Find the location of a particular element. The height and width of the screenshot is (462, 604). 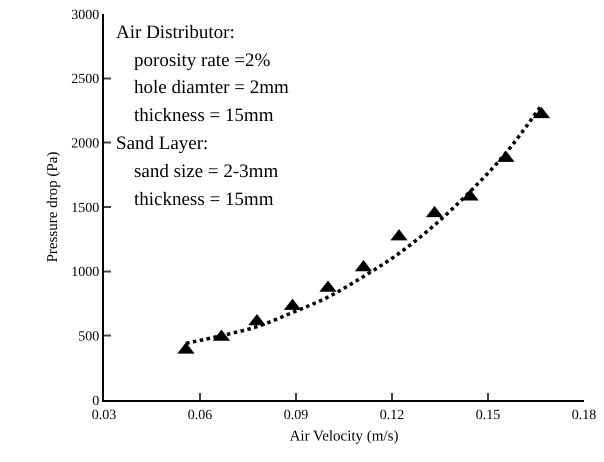

x-tick-label: 0.09 is located at coordinates (296, 415).